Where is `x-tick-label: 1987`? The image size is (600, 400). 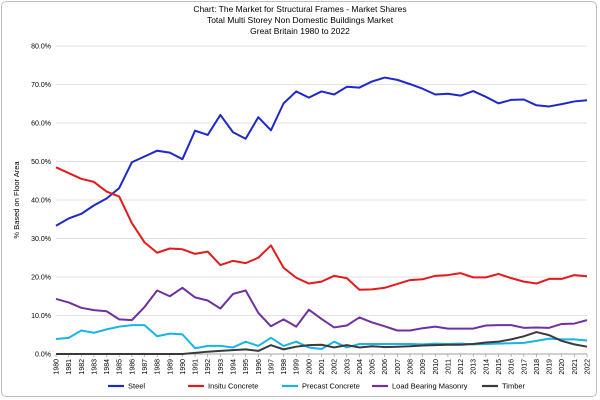 x-tick-label: 1987 is located at coordinates (145, 367).